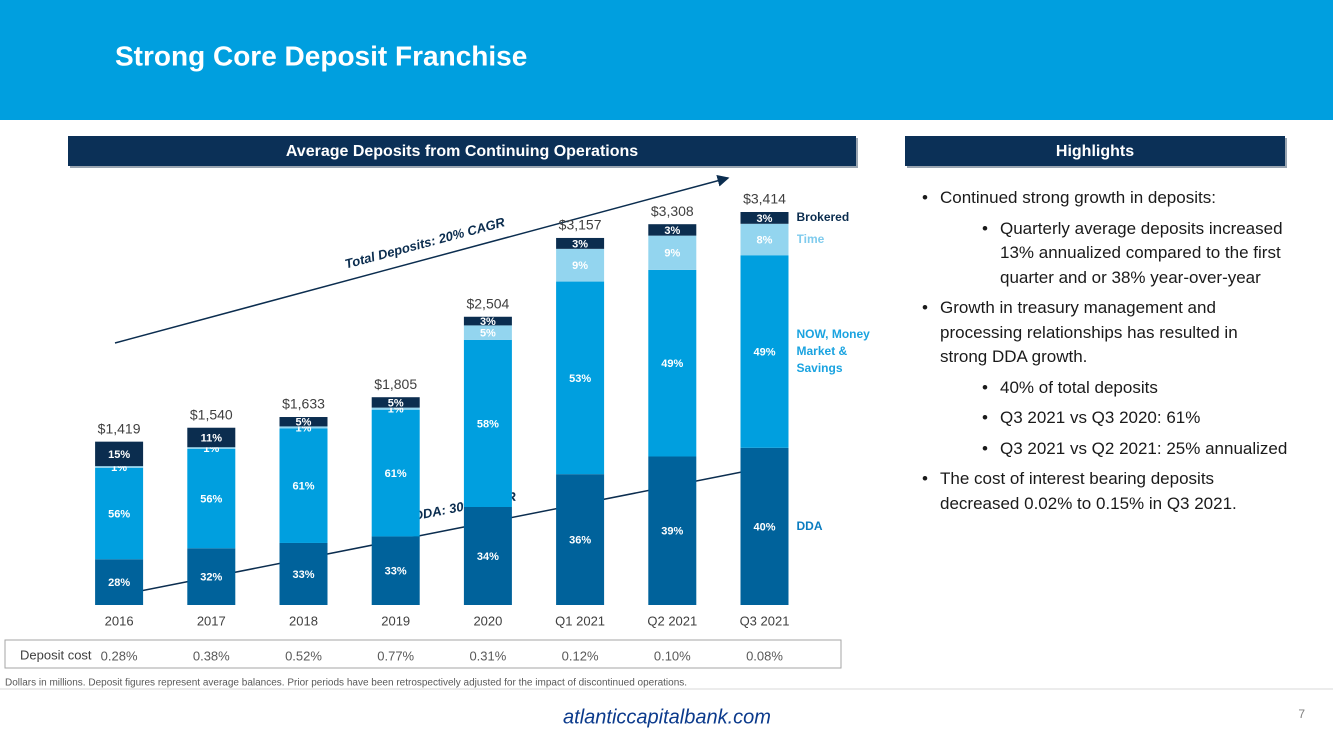 Image resolution: width=1333 pixels, height=750 pixels. Describe the element at coordinates (1301, 714) in the screenshot. I see `page-number: 7` at that location.